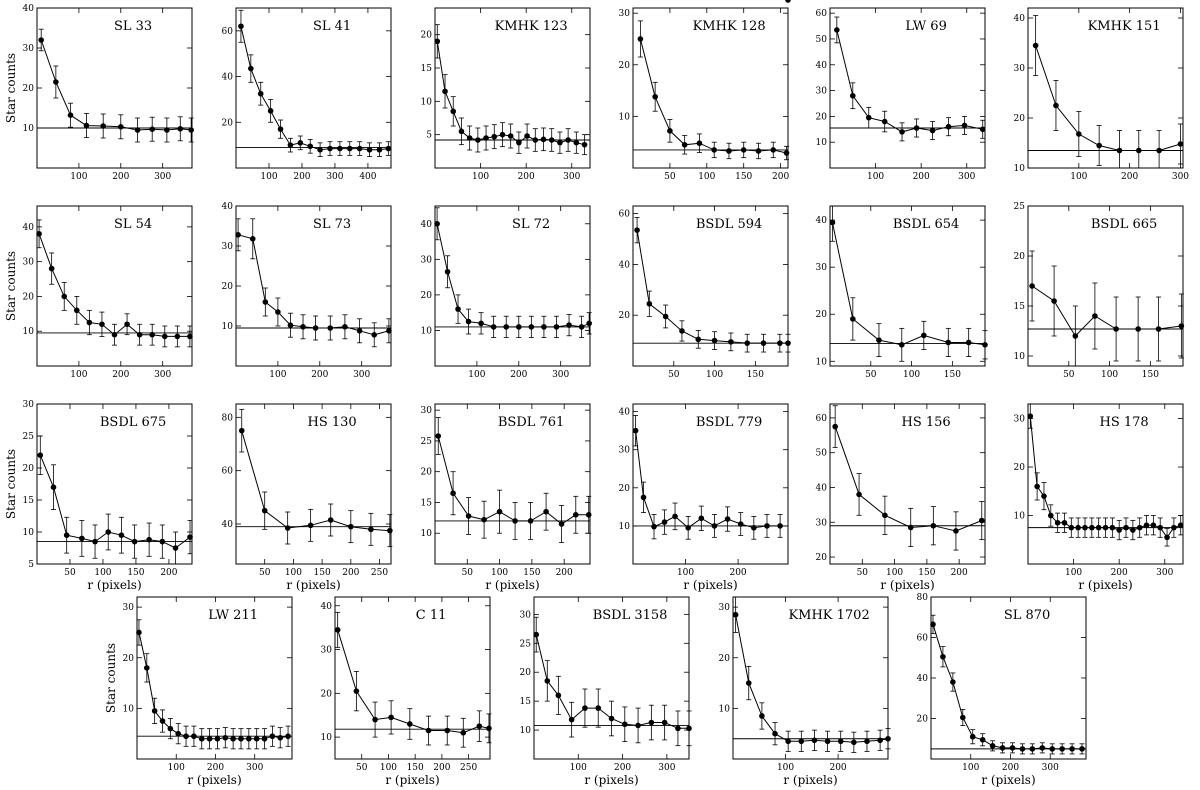 This screenshot has height=790, width=1200. Describe the element at coordinates (99, 93) in the screenshot. I see `panel-sl-33: 100 200 300 10 20 30 40 SL 33 Star counts` at that location.